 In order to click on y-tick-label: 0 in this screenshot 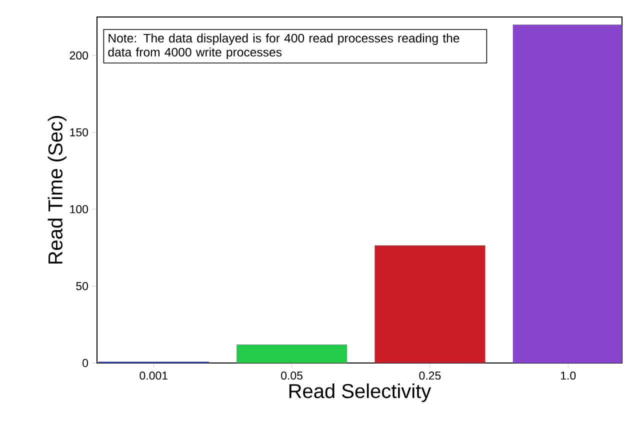, I will do `click(85, 363)`.